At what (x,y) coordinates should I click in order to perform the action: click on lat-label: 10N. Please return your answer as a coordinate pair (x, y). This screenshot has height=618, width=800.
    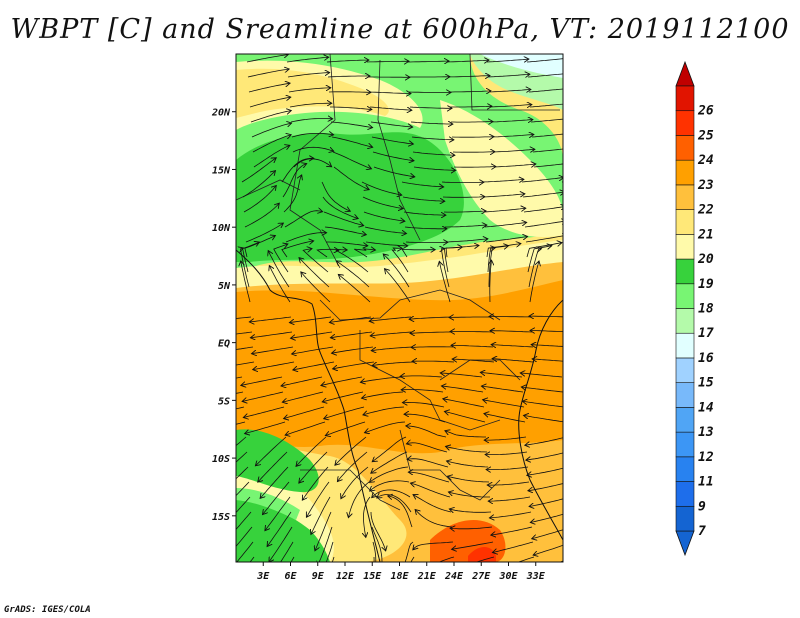
    Looking at the image, I should click on (221, 228).